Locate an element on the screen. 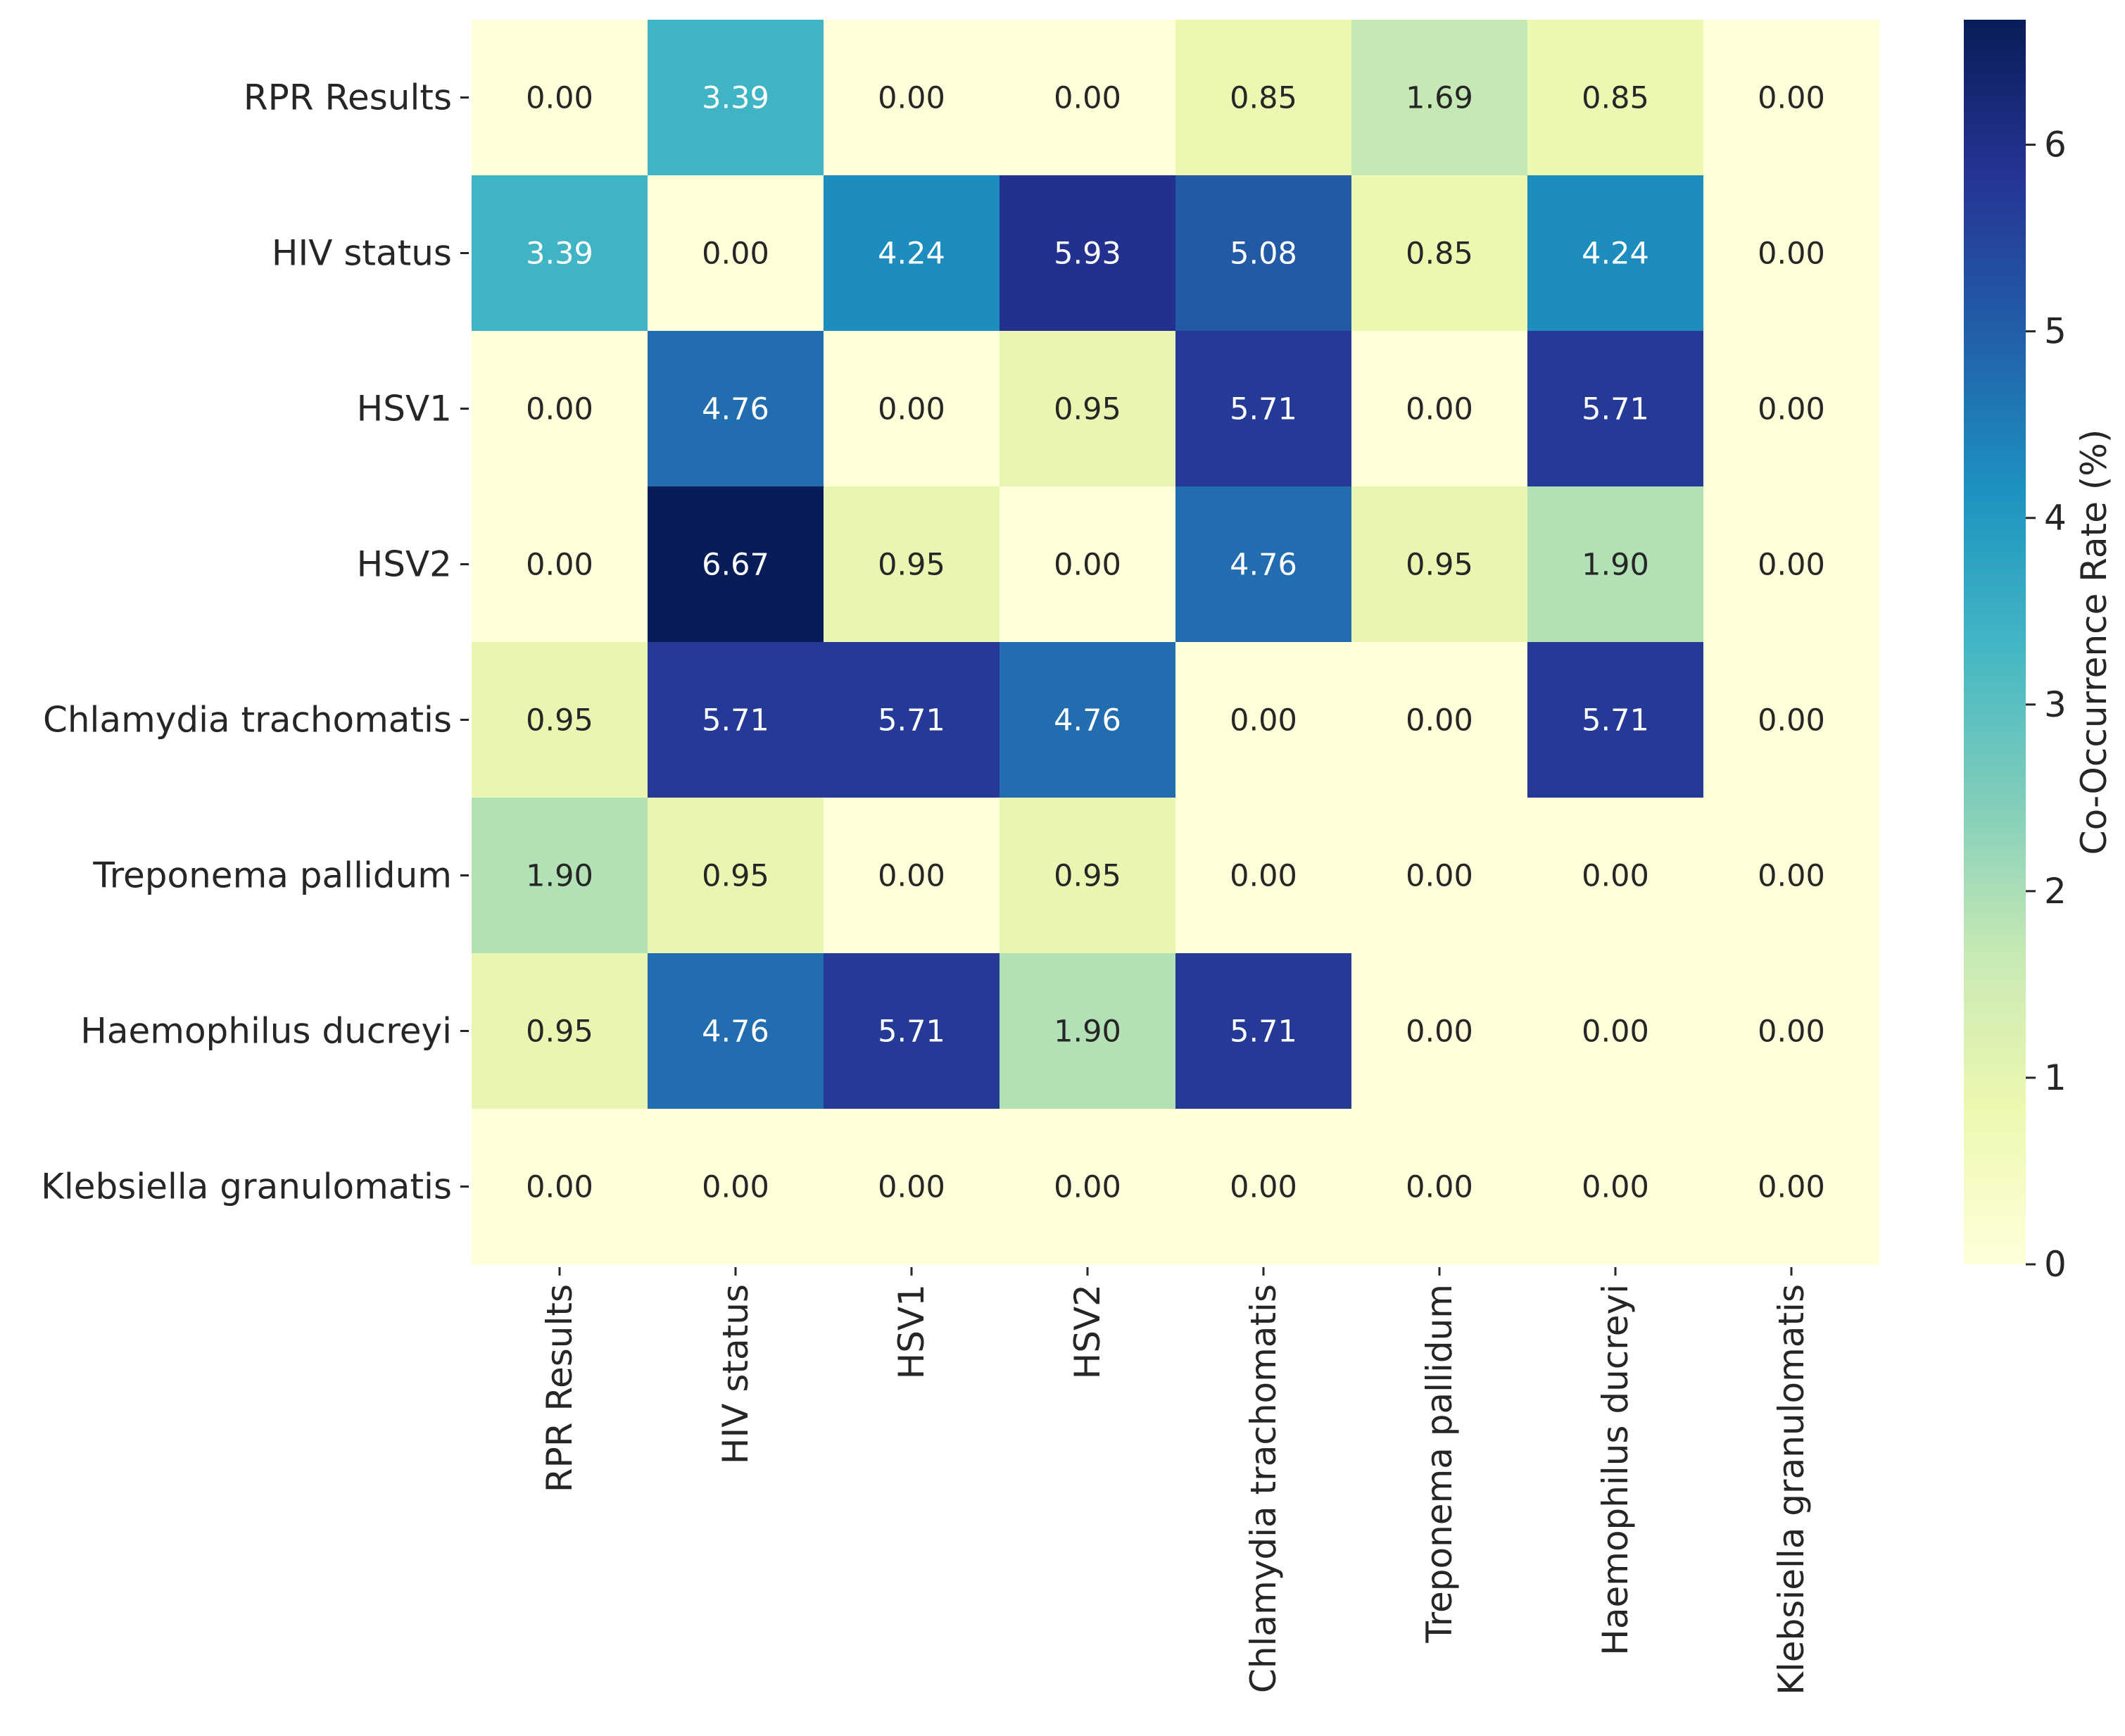 Image resolution: width=2125 pixels, height=1736 pixels. heatmap-cell-r6-c3 is located at coordinates (1088, 1031).